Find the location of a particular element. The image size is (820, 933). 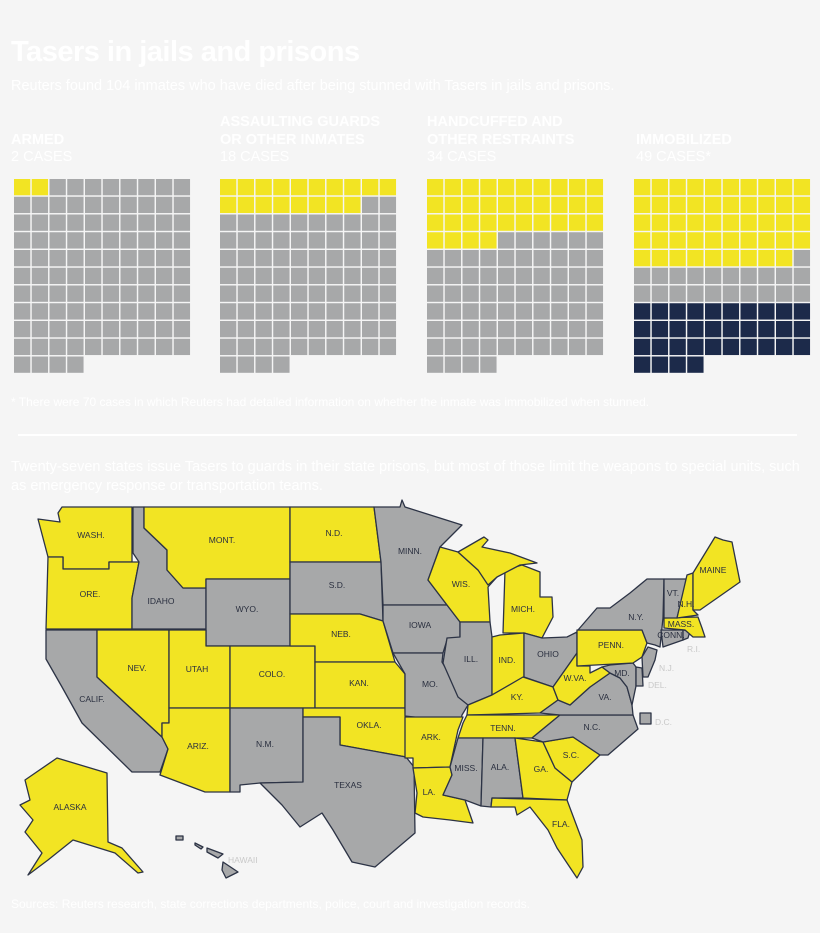

state-label-de: DEL. is located at coordinates (657, 685).